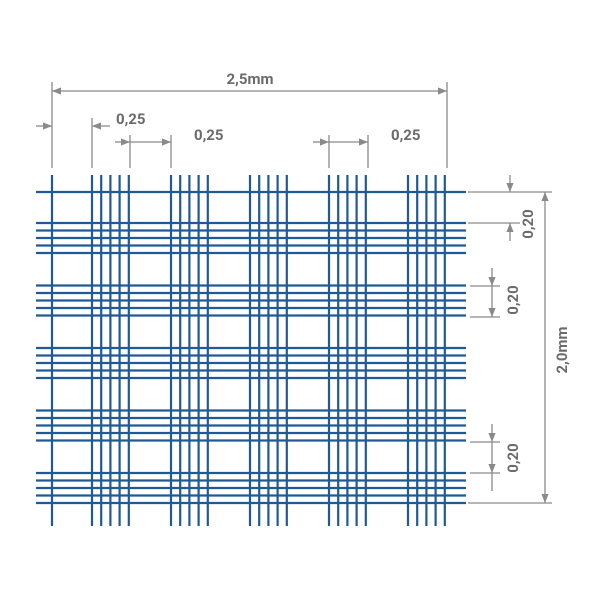  I want to click on total-width-label: 2,5mm, so click(250, 79).